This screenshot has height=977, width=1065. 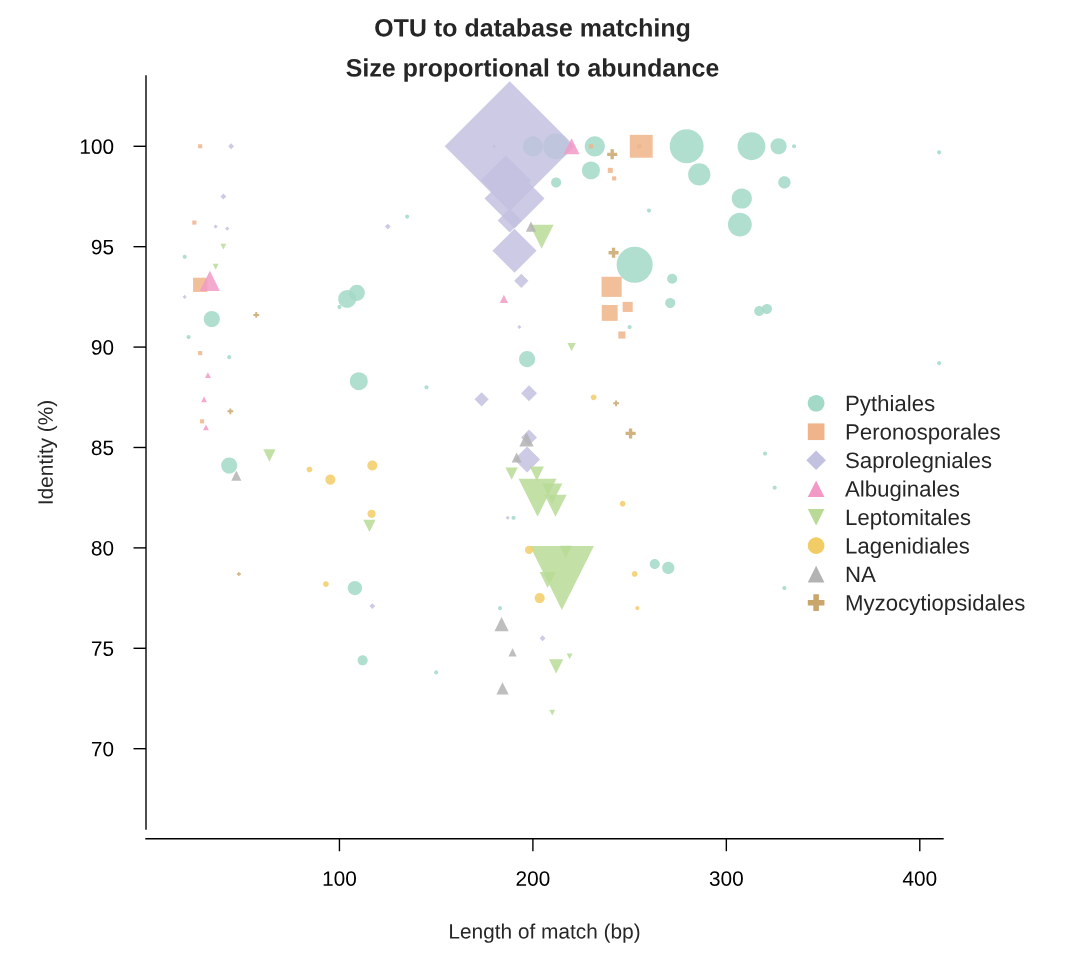 What do you see at coordinates (47, 452) in the screenshot?
I see `y-axis-title: Identity (%)` at bounding box center [47, 452].